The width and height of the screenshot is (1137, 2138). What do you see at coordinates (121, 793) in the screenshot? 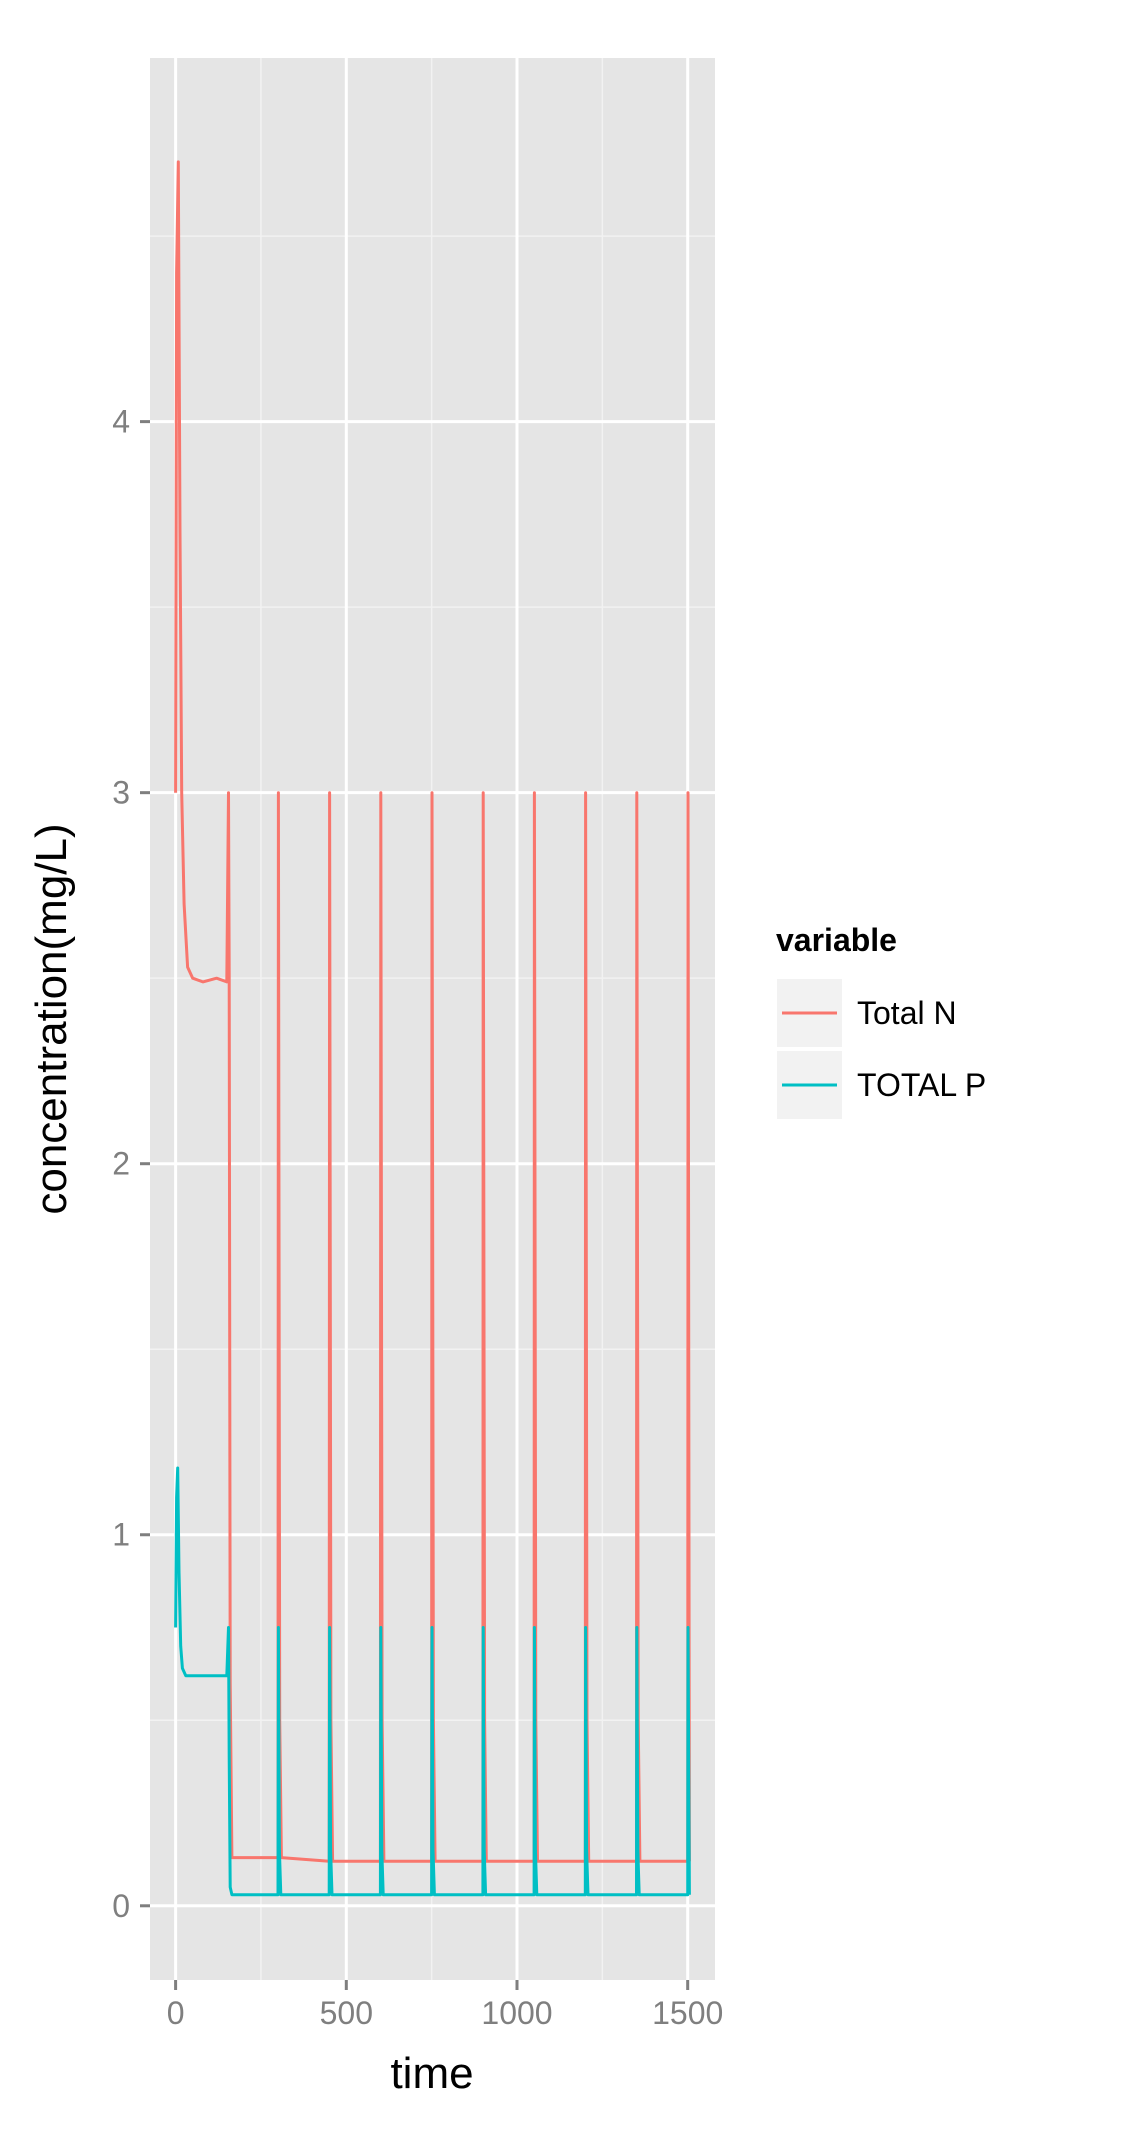
I see `y-tick-label: 3` at bounding box center [121, 793].